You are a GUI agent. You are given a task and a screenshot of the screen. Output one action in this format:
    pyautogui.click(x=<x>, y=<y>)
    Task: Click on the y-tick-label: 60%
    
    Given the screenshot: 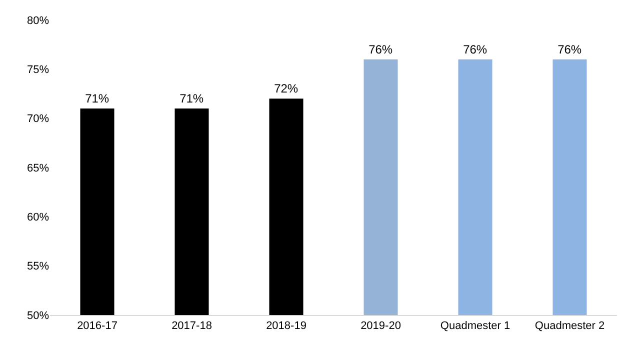 What is the action you would take?
    pyautogui.click(x=38, y=218)
    